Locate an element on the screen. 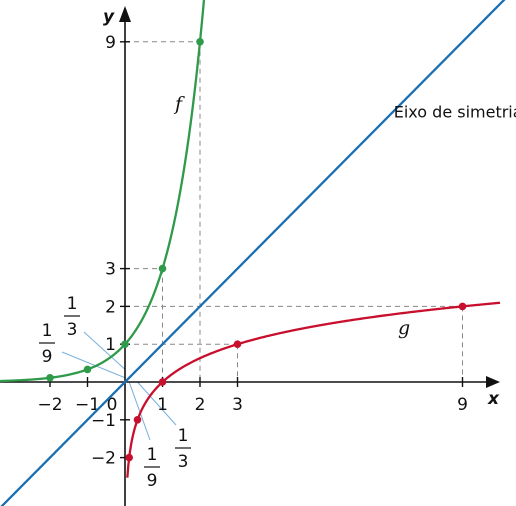 This screenshot has width=516, height=506. x-tick-label: 1 is located at coordinates (162, 405).